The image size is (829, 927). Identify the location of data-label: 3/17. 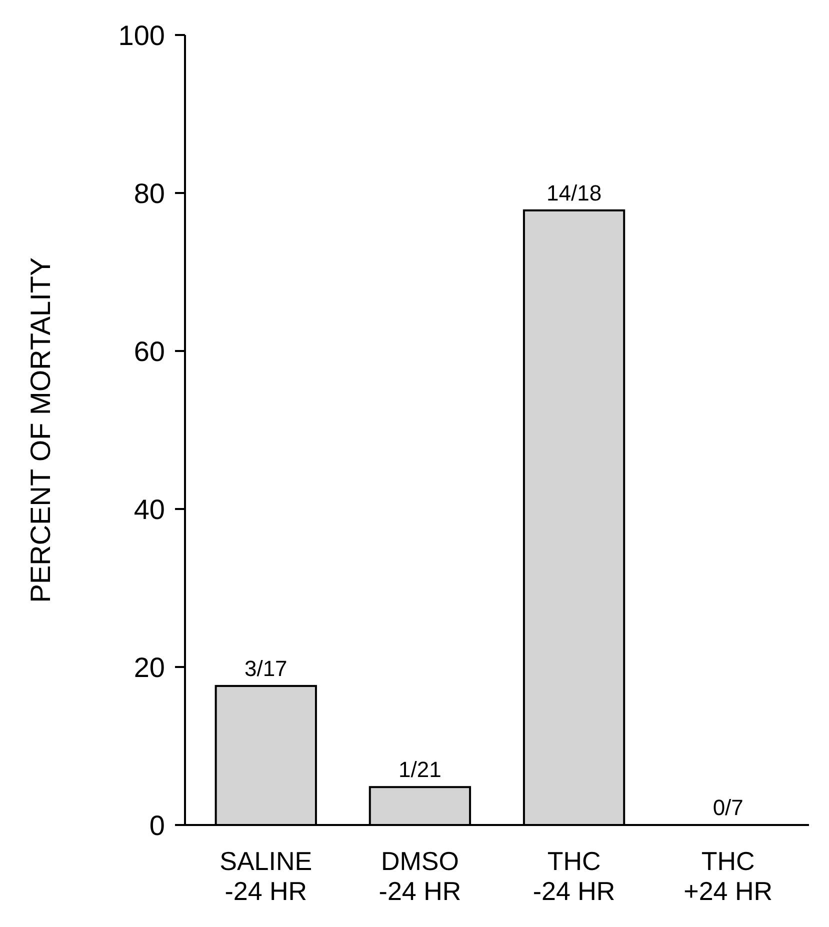
(266, 668).